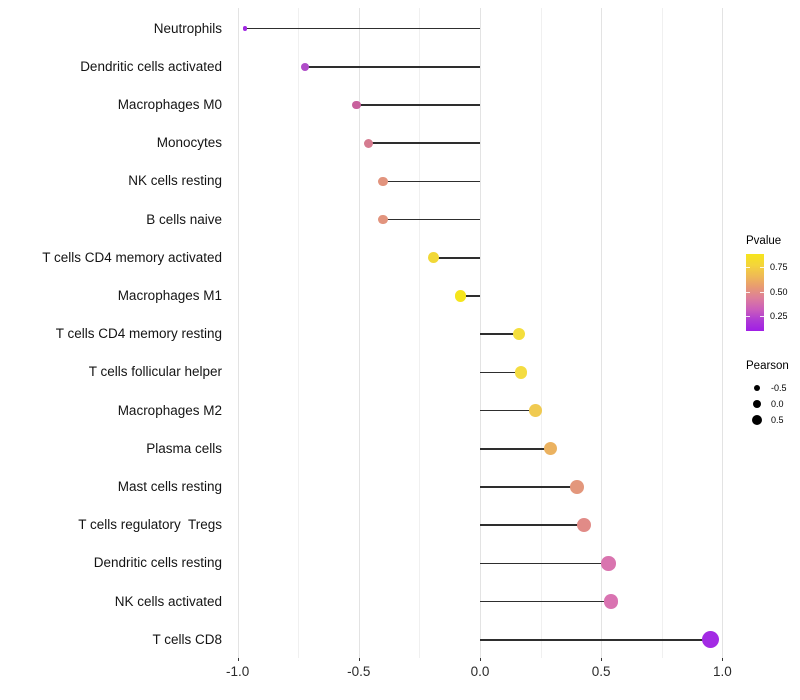 This screenshot has width=800, height=700. What do you see at coordinates (779, 291) in the screenshot?
I see `colorbar-label: 0.50` at bounding box center [779, 291].